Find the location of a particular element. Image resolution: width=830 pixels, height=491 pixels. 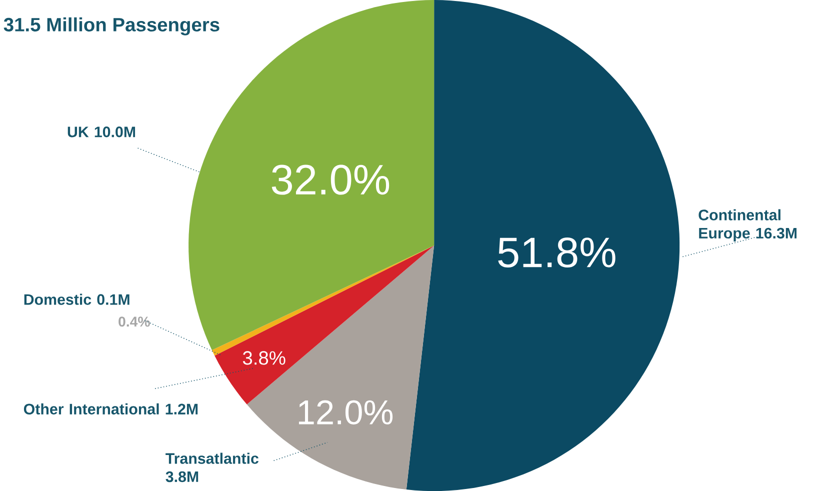

data-label: 3.8% is located at coordinates (264, 358).